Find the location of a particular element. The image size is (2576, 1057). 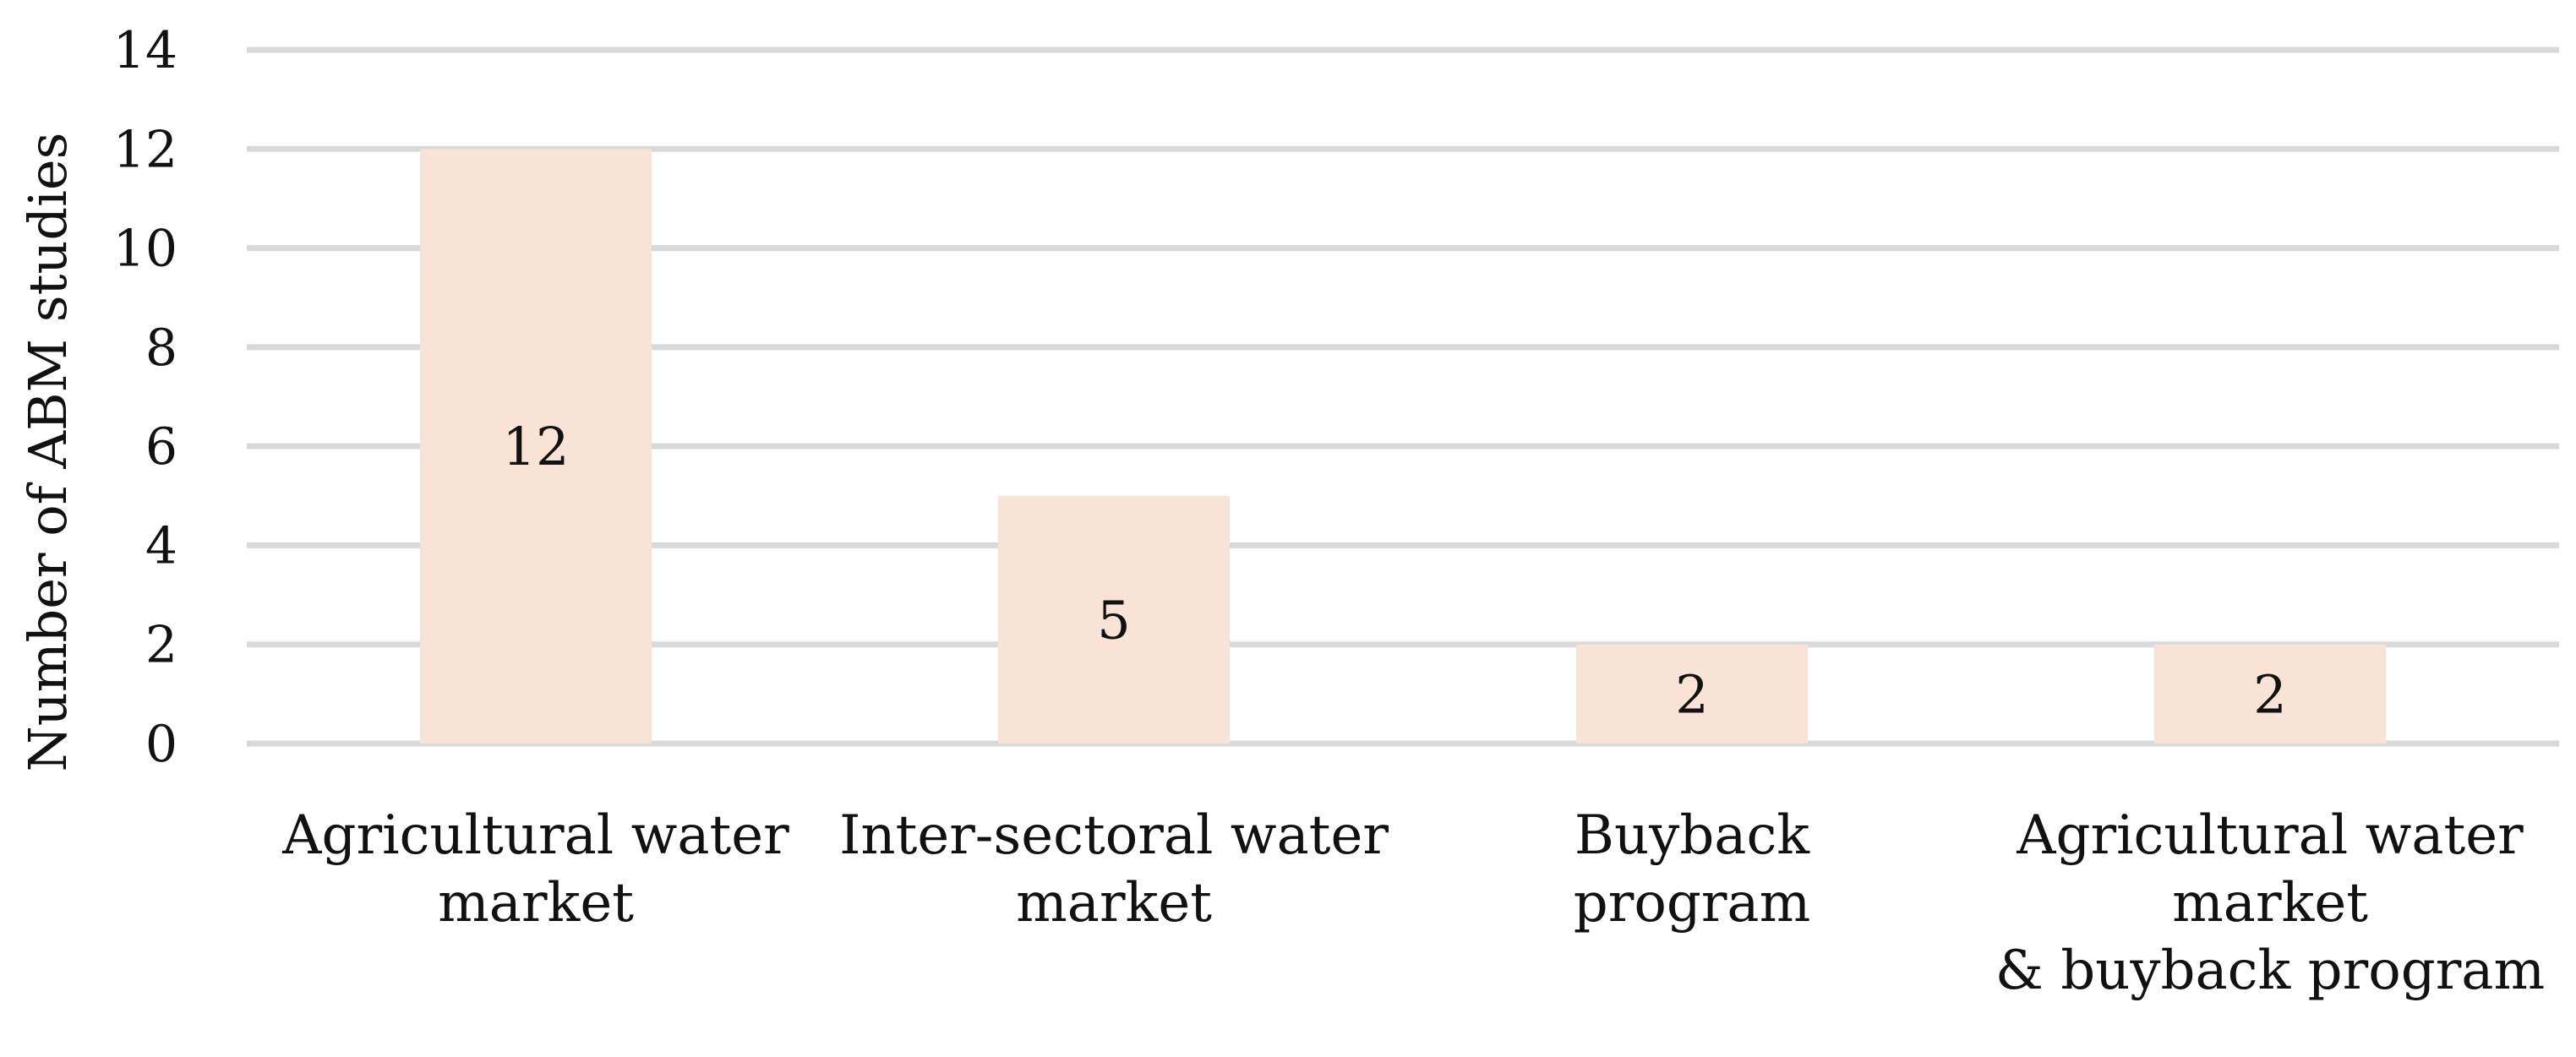

y-tick-label: 4 is located at coordinates (161, 545).